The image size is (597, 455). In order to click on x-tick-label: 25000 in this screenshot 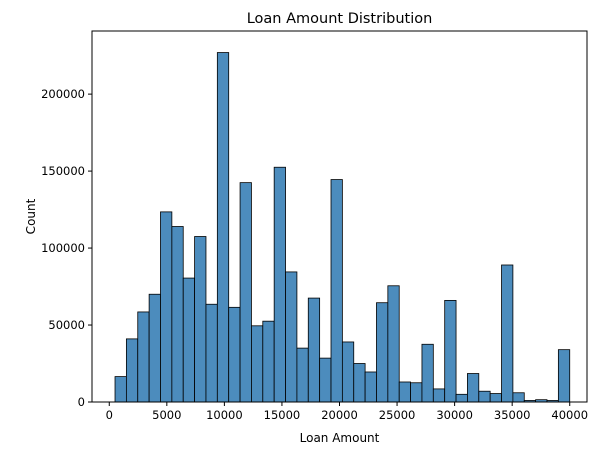, I will do `click(397, 415)`.